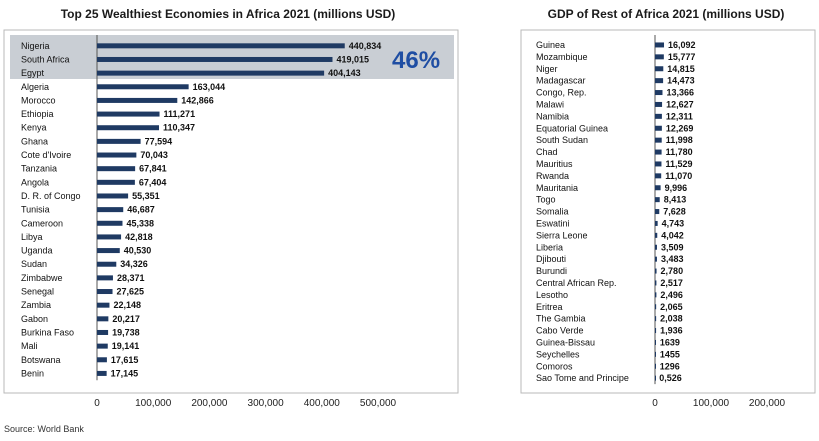 This screenshot has width=819, height=441. Describe the element at coordinates (37, 114) in the screenshot. I see `category-label: Ethiopia` at that location.